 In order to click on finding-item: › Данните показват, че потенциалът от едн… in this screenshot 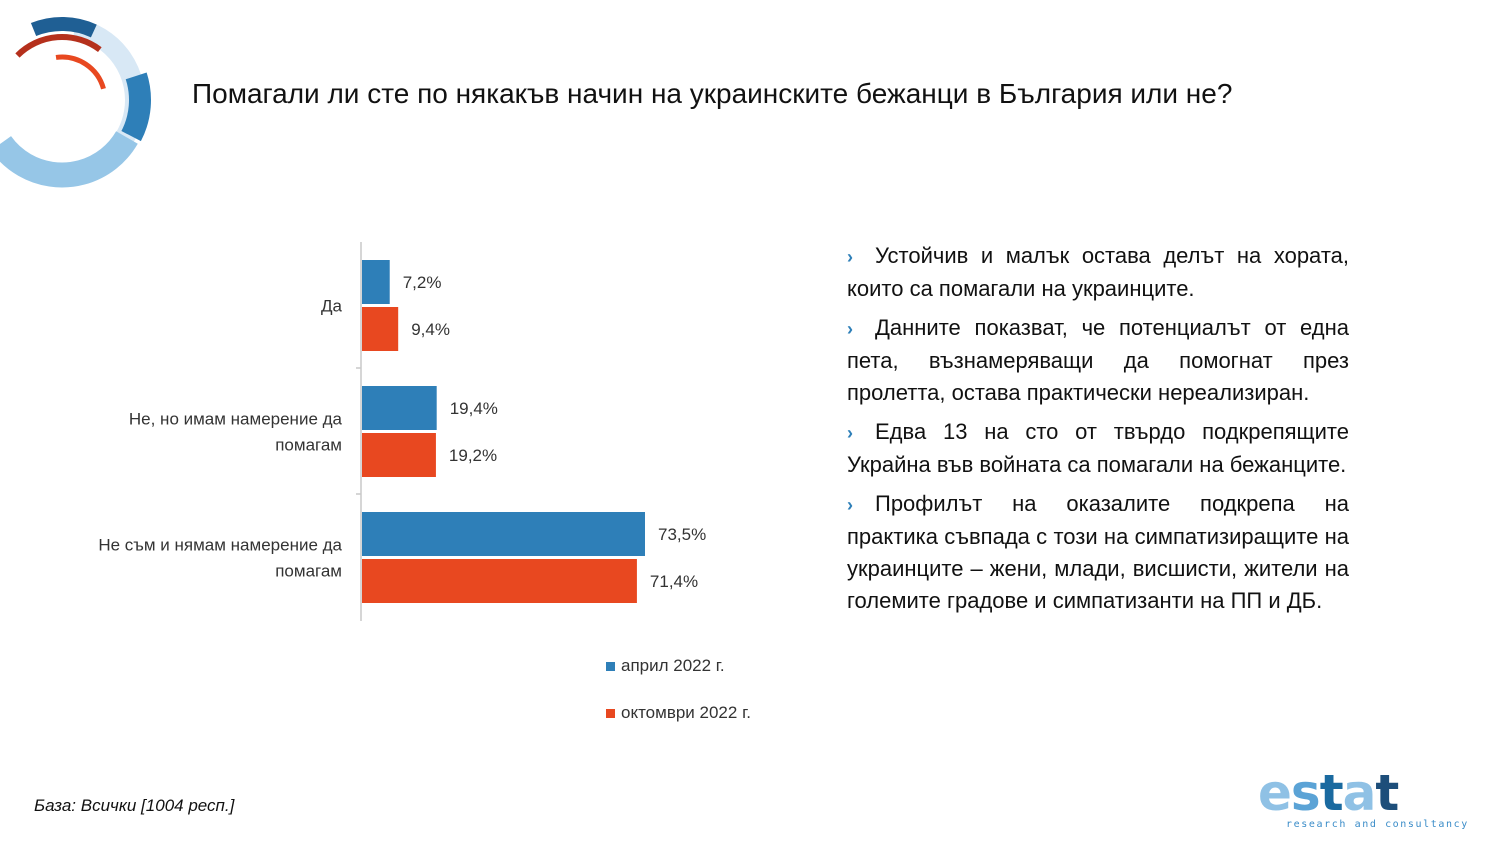, I will do `click(1098, 360)`.